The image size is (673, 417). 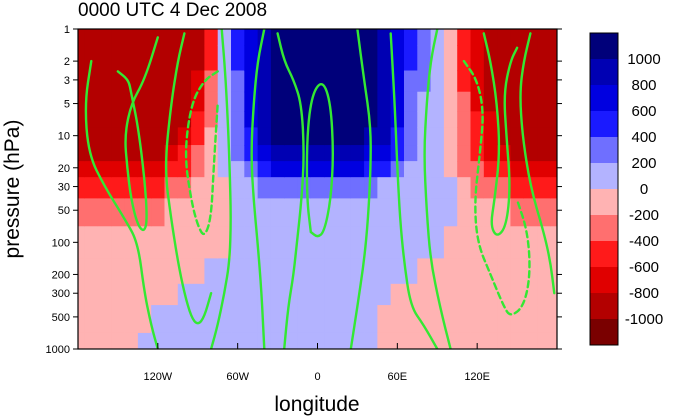 I want to click on colorbar-label: -400, so click(x=644, y=241).